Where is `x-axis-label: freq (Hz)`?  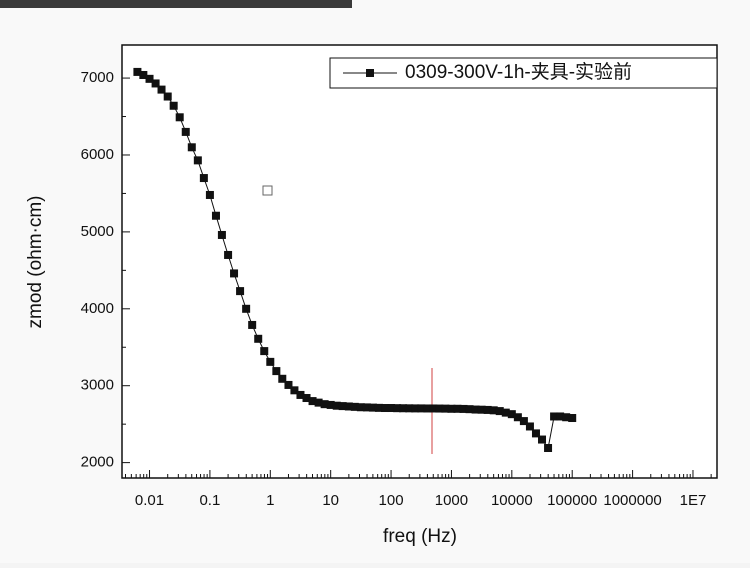 x-axis-label: freq (Hz) is located at coordinates (420, 536).